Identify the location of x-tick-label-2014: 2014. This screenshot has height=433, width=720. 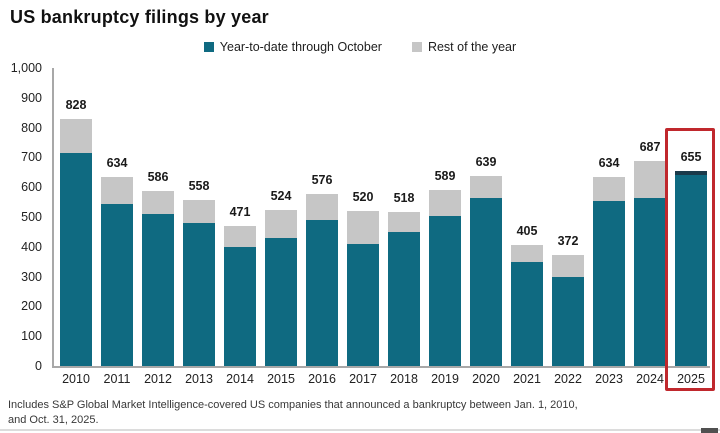
(240, 379).